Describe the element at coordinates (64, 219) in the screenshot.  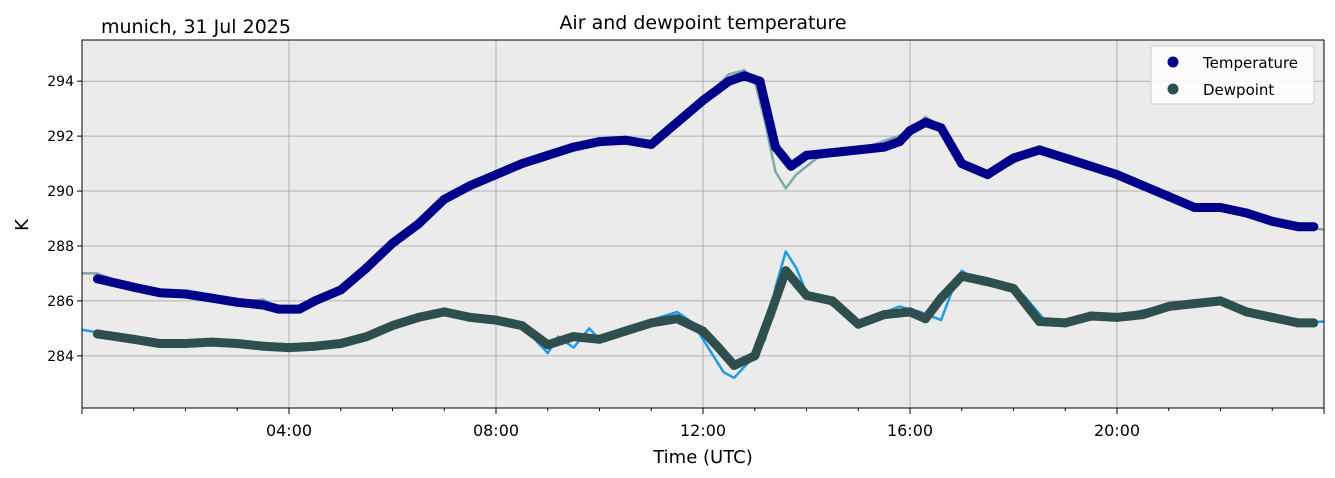
I see `y-axis: 284 286 288 290 292 294` at that location.